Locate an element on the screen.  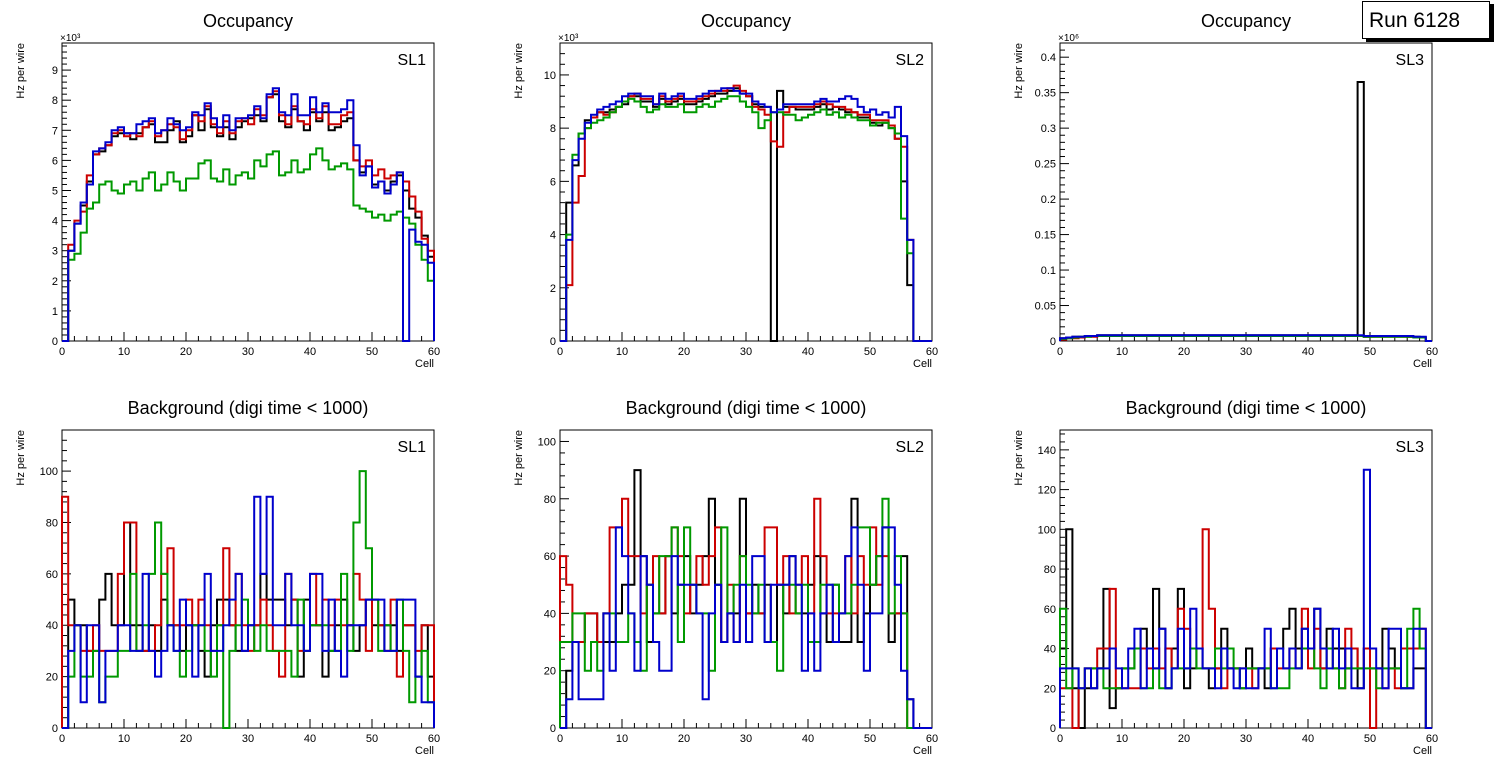
y-tick-label: 10 is located at coordinates (550, 76).